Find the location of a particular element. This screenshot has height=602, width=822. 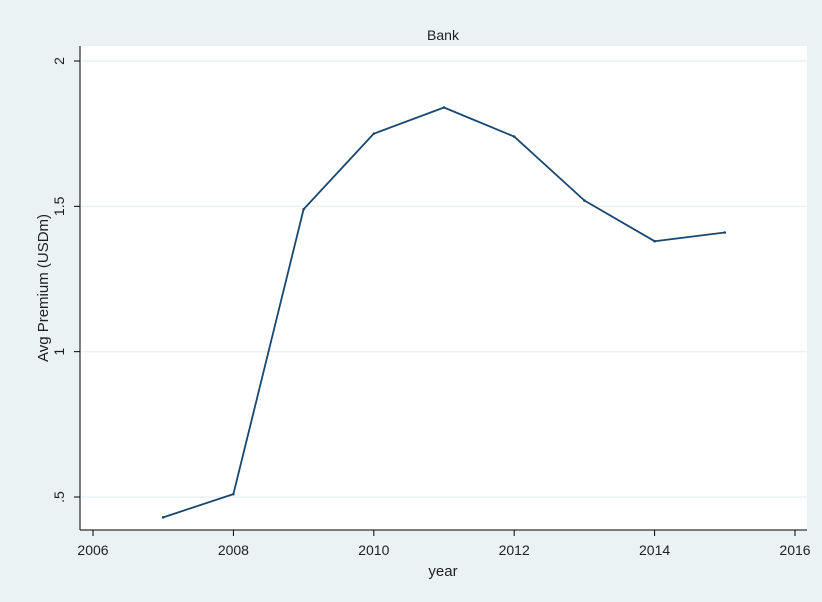

y-tick-label: 1 is located at coordinates (59, 352).